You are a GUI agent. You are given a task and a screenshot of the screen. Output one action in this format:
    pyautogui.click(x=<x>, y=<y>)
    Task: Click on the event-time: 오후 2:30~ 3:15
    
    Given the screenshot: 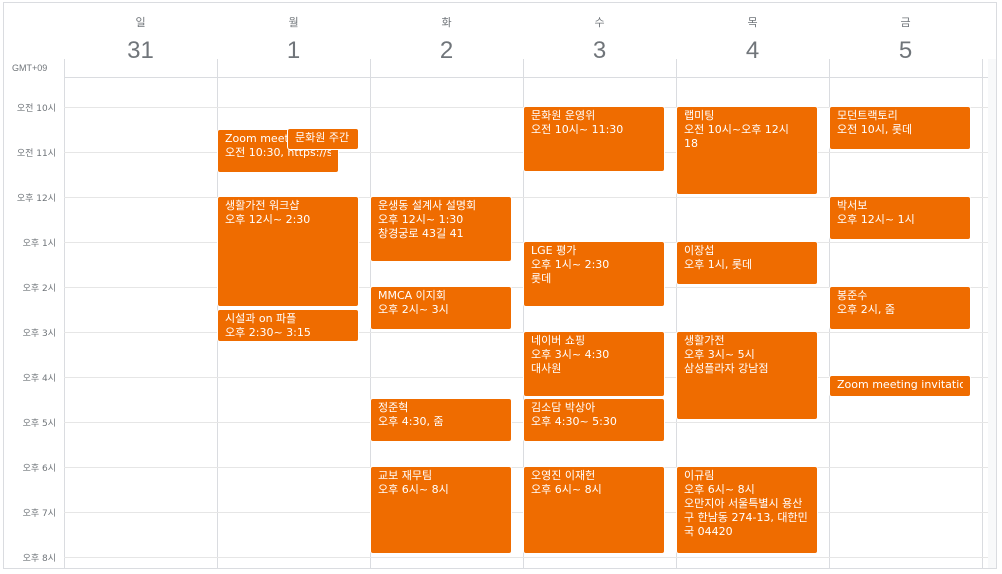 What is the action you would take?
    pyautogui.click(x=288, y=333)
    